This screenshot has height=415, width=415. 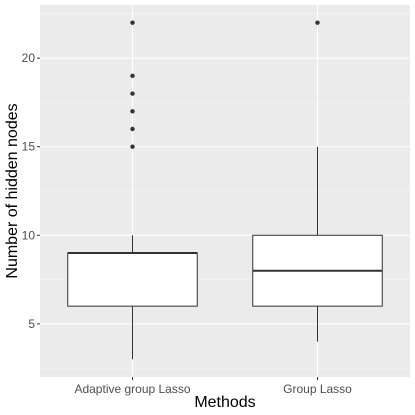 What do you see at coordinates (132, 279) in the screenshot?
I see `box-iqr` at bounding box center [132, 279].